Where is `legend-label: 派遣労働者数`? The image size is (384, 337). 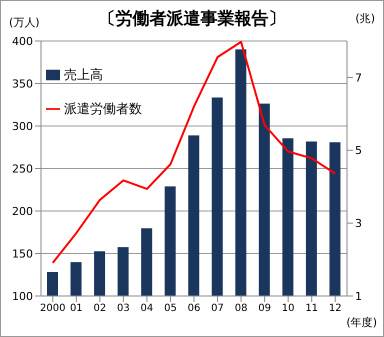
legend-label: 派遣労働者数 is located at coordinates (103, 109).